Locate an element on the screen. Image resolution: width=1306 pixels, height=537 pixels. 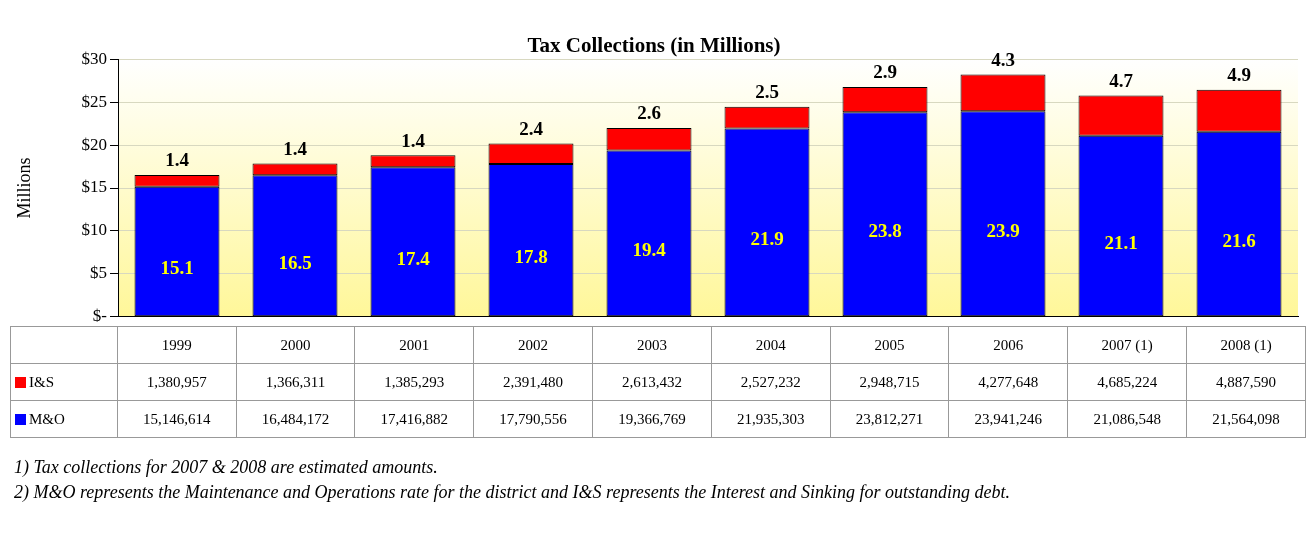
data-label: 2.9 is located at coordinates (885, 72).